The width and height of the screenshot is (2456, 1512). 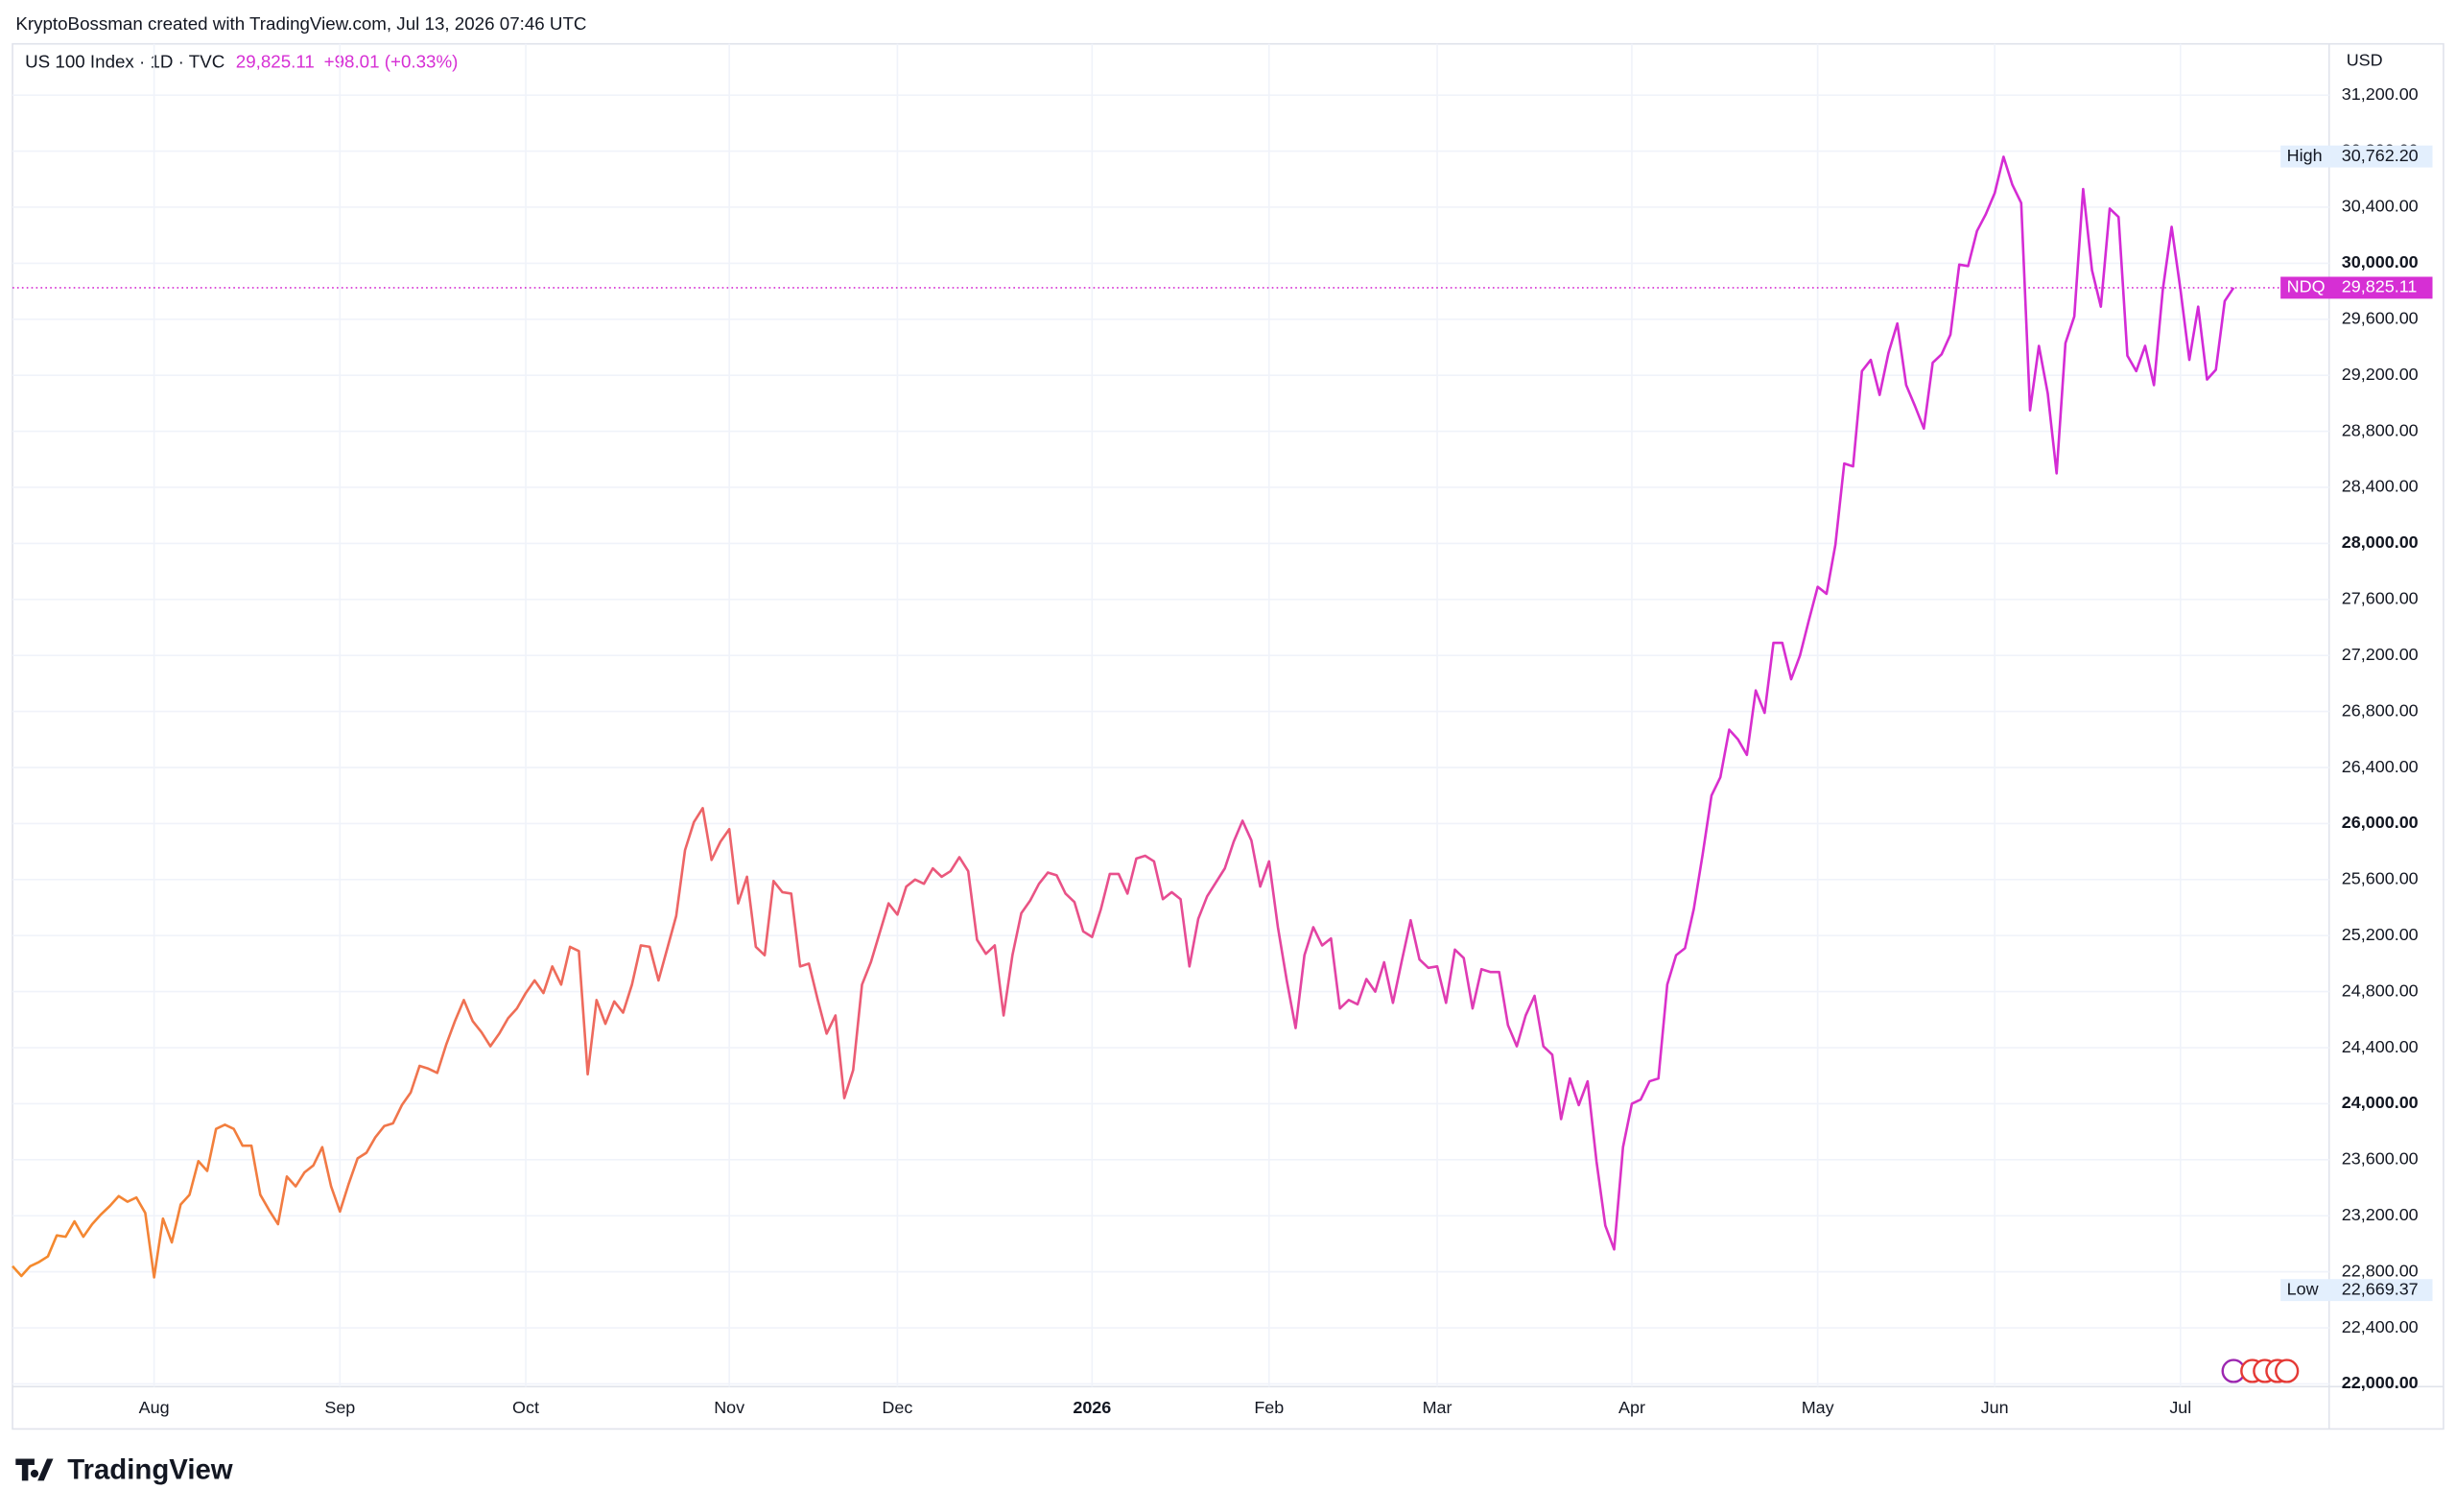 What do you see at coordinates (275, 61) in the screenshot?
I see `price: 29,825.11` at bounding box center [275, 61].